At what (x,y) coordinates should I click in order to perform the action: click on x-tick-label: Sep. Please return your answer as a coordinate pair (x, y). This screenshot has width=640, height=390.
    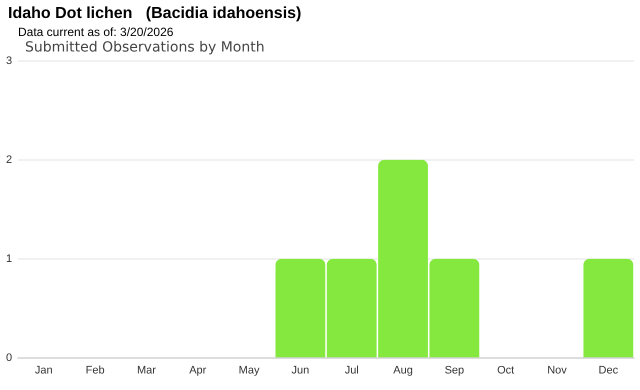
    Looking at the image, I should click on (454, 370).